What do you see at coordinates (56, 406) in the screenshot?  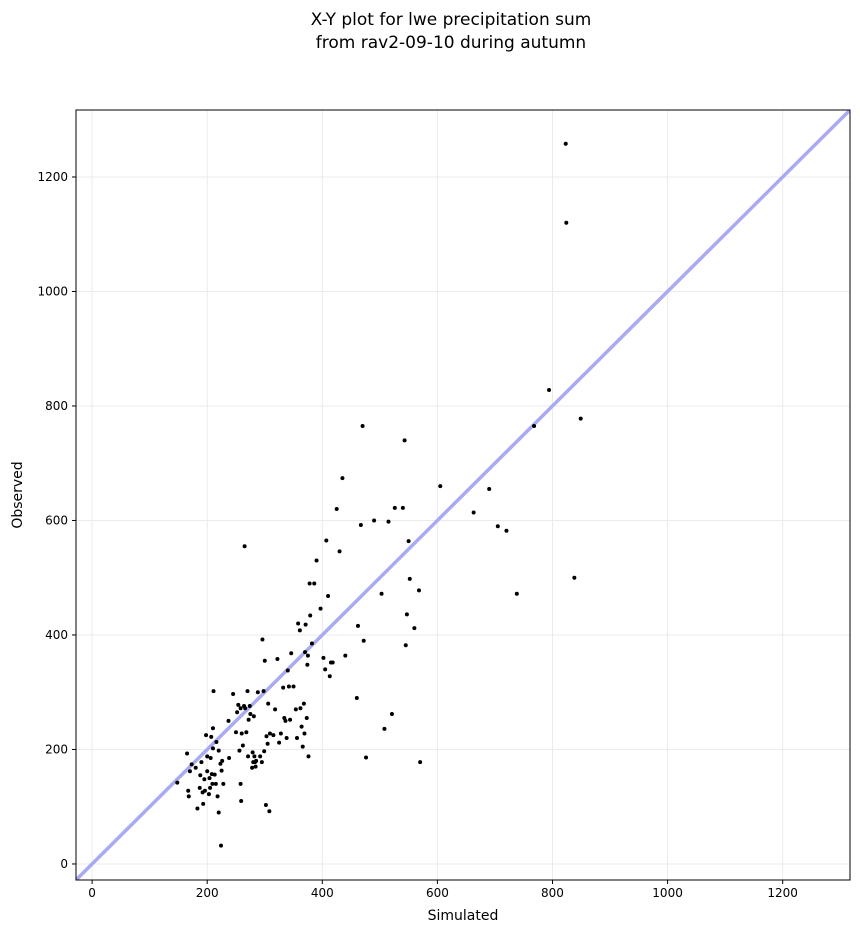 I see `y-tick-label: 800` at bounding box center [56, 406].